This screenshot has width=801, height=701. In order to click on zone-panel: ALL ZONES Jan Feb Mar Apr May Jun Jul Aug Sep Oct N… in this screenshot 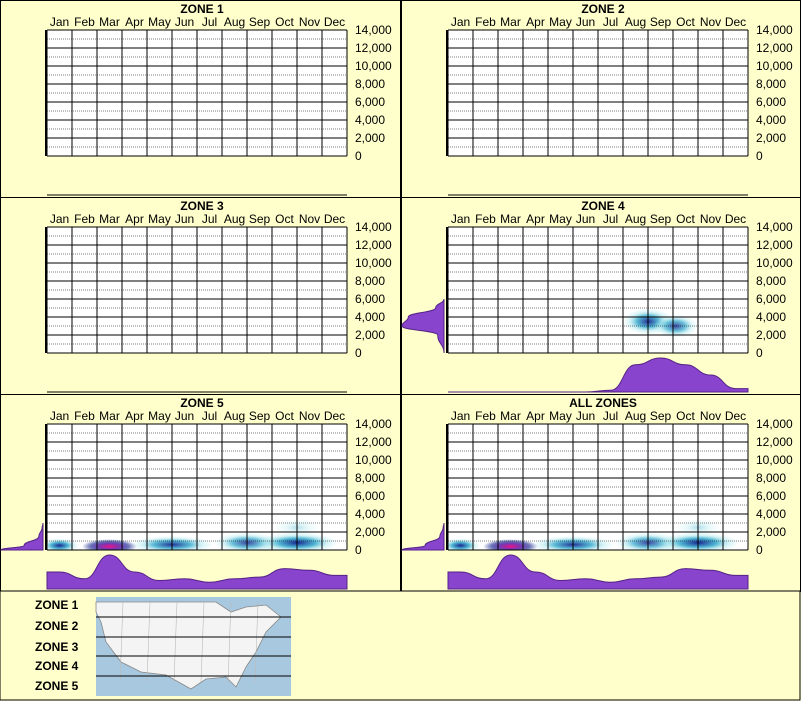, I will do `click(601, 493)`.